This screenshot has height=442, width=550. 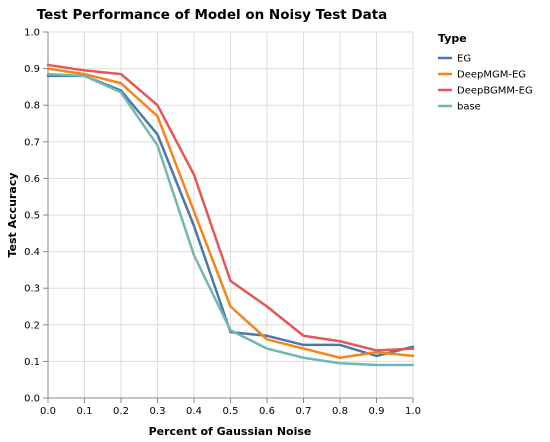 What do you see at coordinates (304, 411) in the screenshot?
I see `x-tick-label: 0.7` at bounding box center [304, 411].